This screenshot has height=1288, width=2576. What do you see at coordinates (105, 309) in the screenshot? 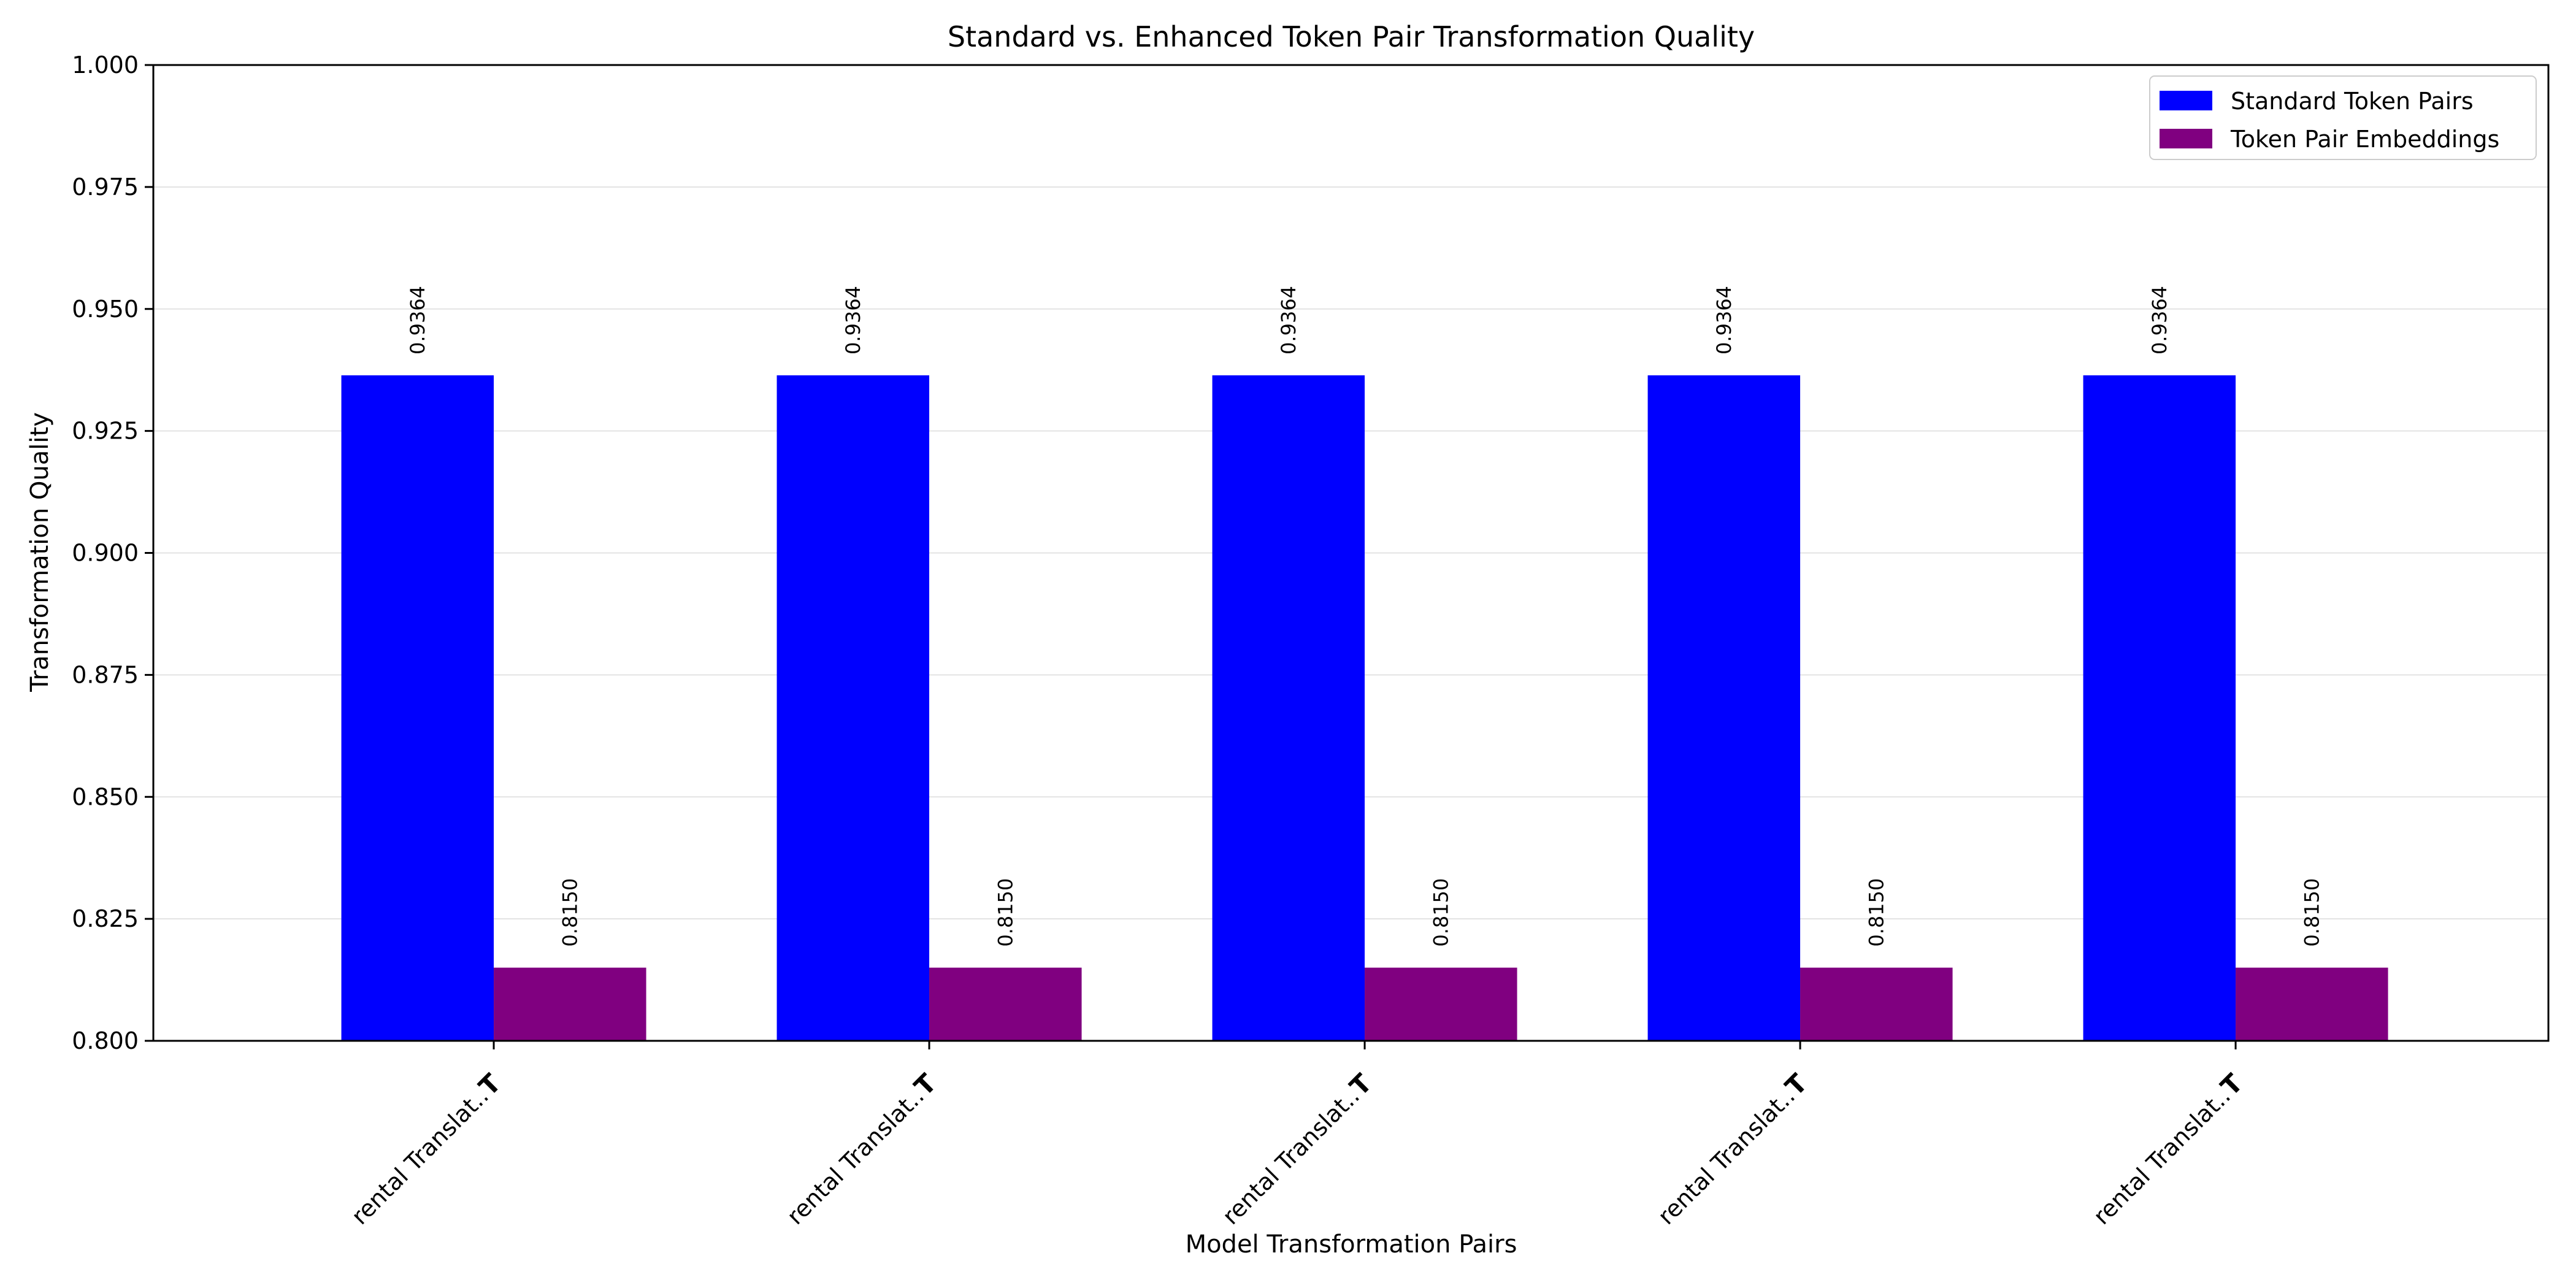
I see `y-tick-label: 0.950` at bounding box center [105, 309].